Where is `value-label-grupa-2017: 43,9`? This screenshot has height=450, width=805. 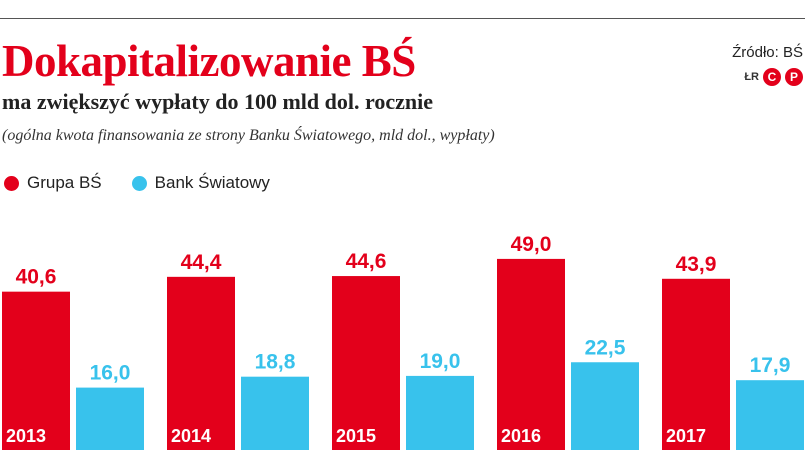
value-label-grupa-2017: 43,9 is located at coordinates (696, 264).